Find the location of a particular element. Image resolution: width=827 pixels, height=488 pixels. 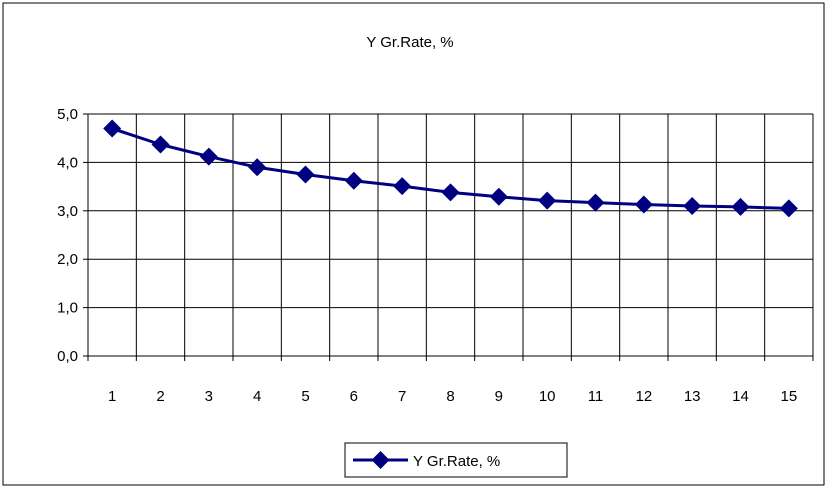

legend-marker is located at coordinates (380, 460).